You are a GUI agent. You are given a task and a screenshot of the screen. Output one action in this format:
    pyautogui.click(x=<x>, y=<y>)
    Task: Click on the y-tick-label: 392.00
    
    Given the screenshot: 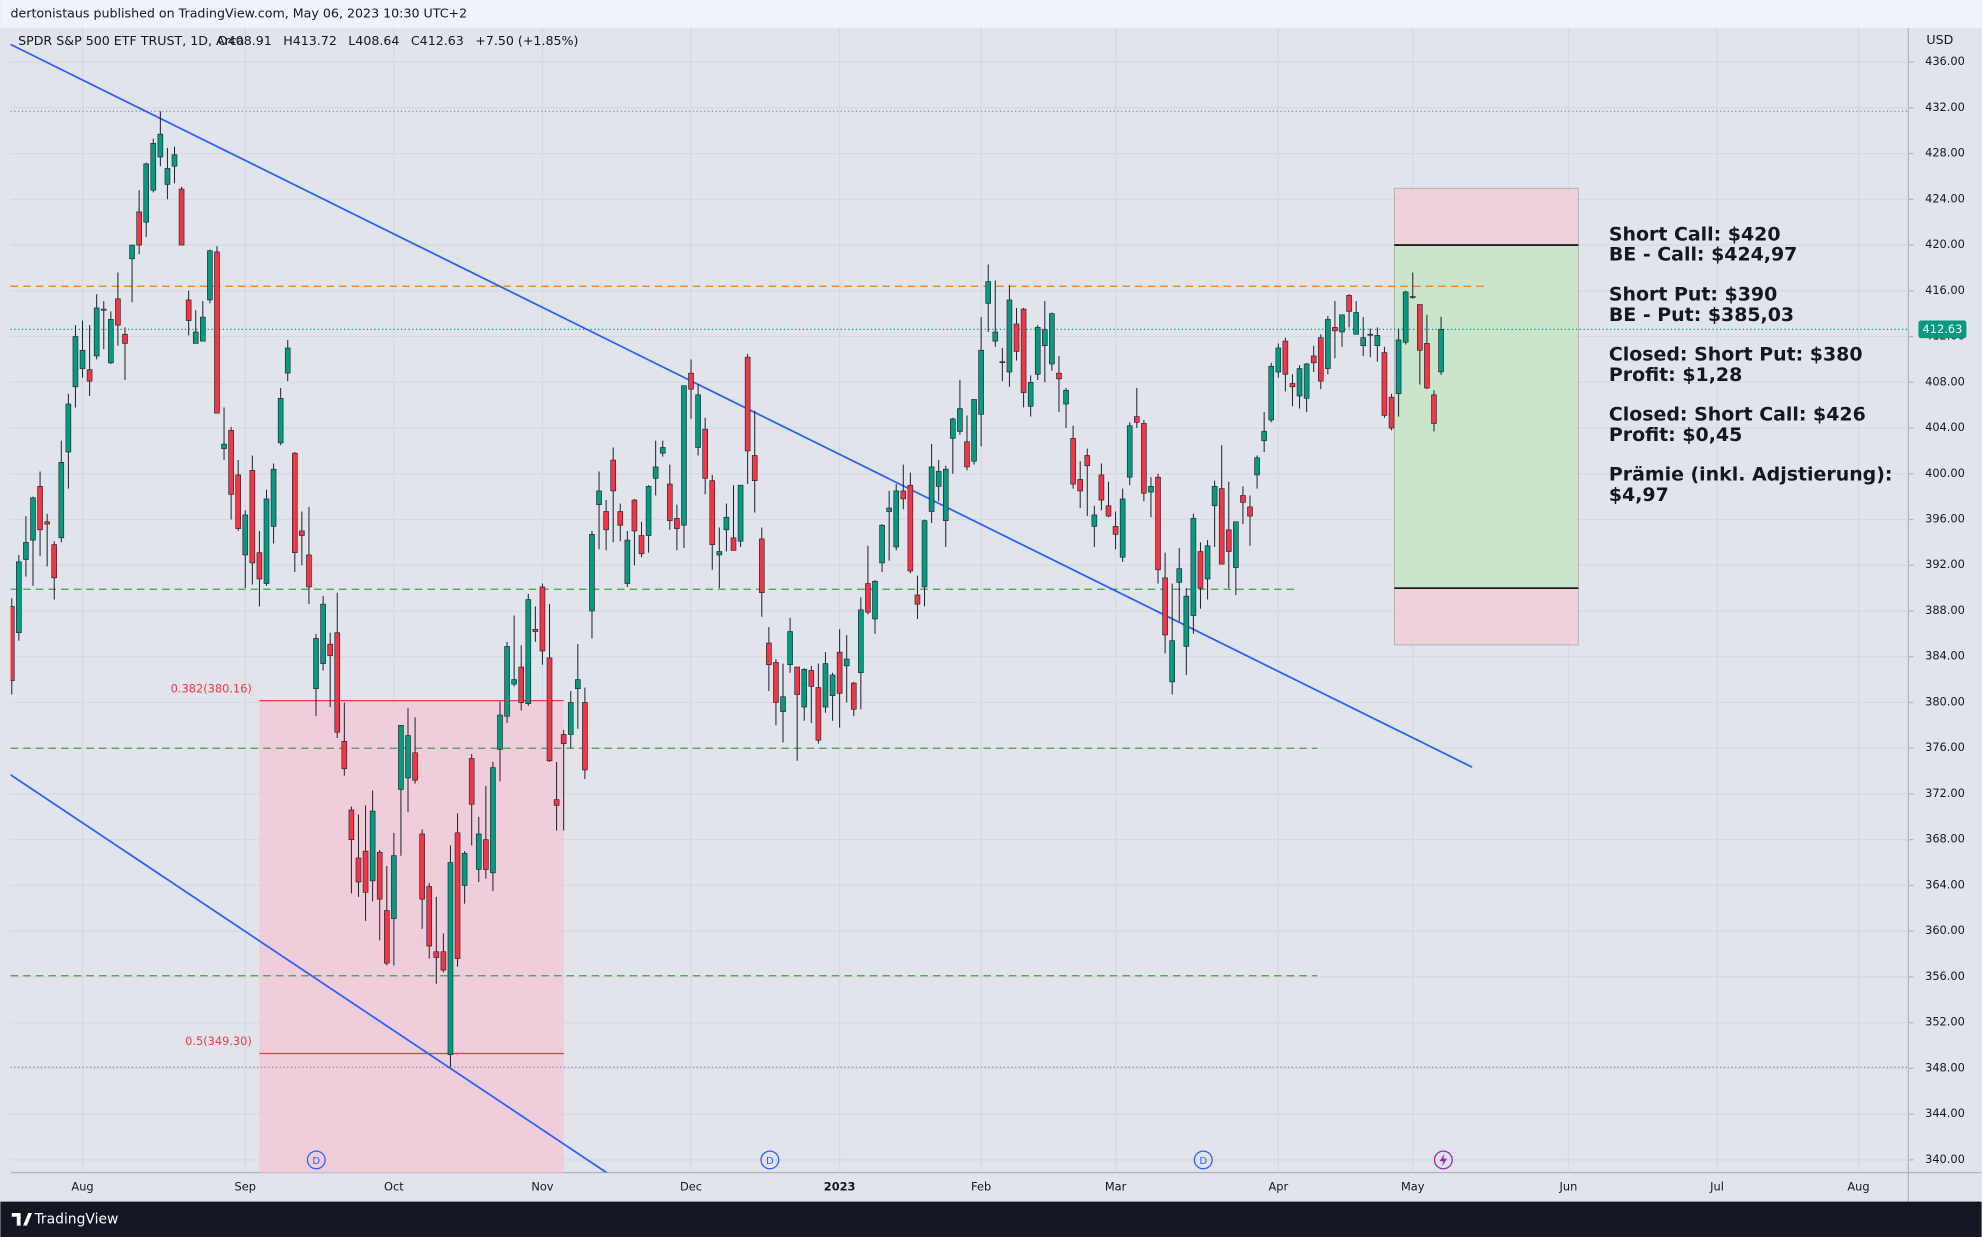 What is the action you would take?
    pyautogui.click(x=1945, y=564)
    